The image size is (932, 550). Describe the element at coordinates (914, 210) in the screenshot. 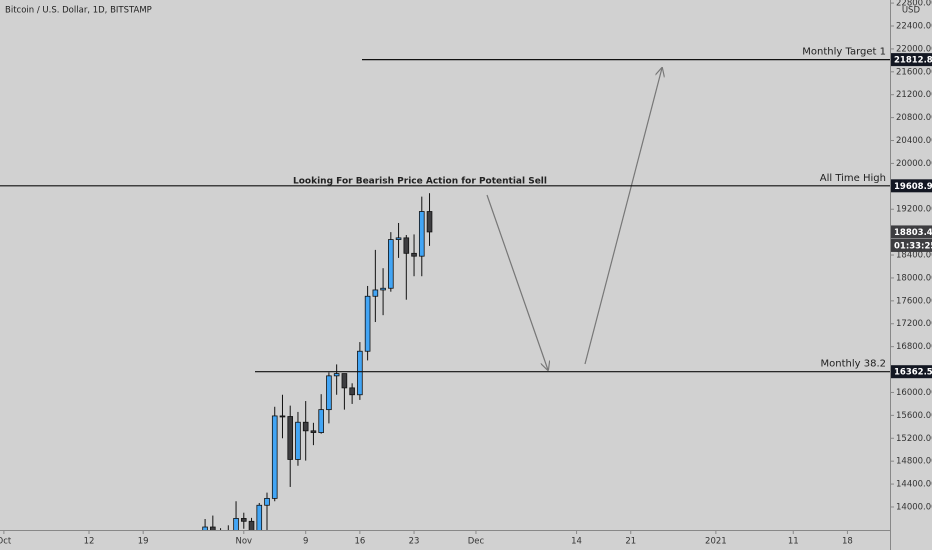

I see `y-tick-label: 19200.00` at that location.